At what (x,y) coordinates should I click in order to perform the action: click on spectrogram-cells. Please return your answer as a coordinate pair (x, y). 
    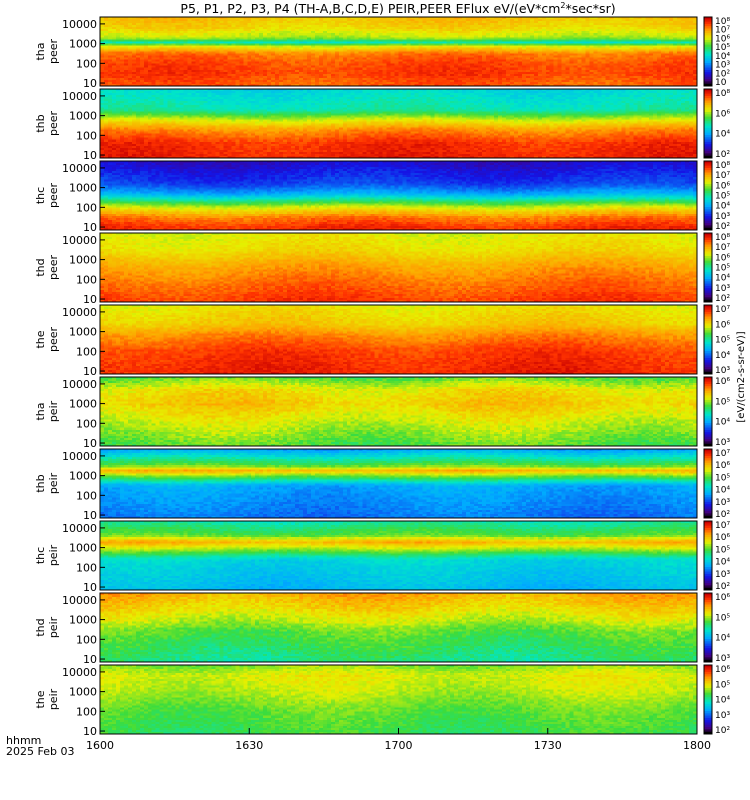
    Looking at the image, I should click on (398, 51).